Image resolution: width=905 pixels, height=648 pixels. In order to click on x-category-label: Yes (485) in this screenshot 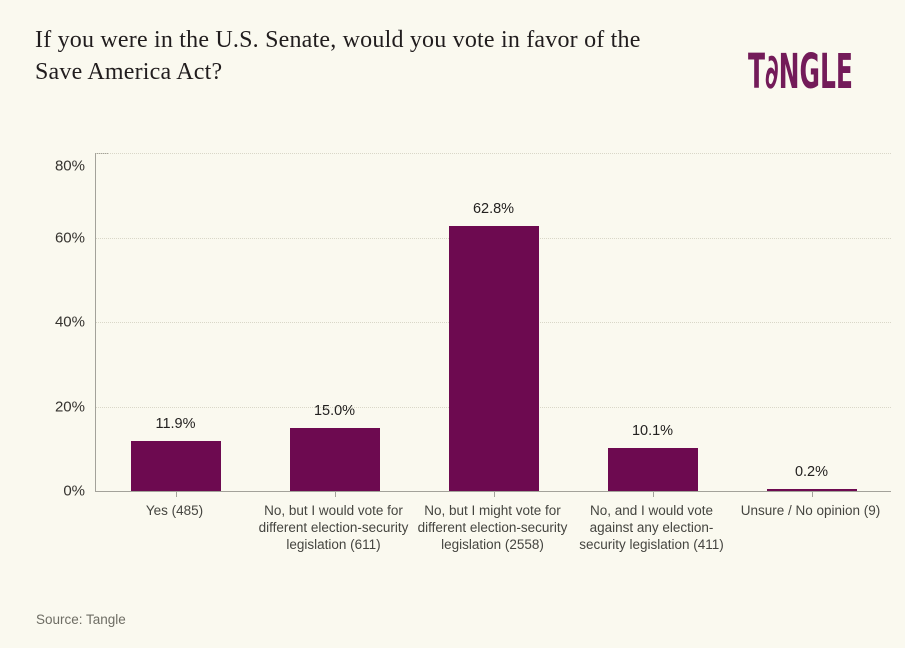, I will do `click(174, 510)`.